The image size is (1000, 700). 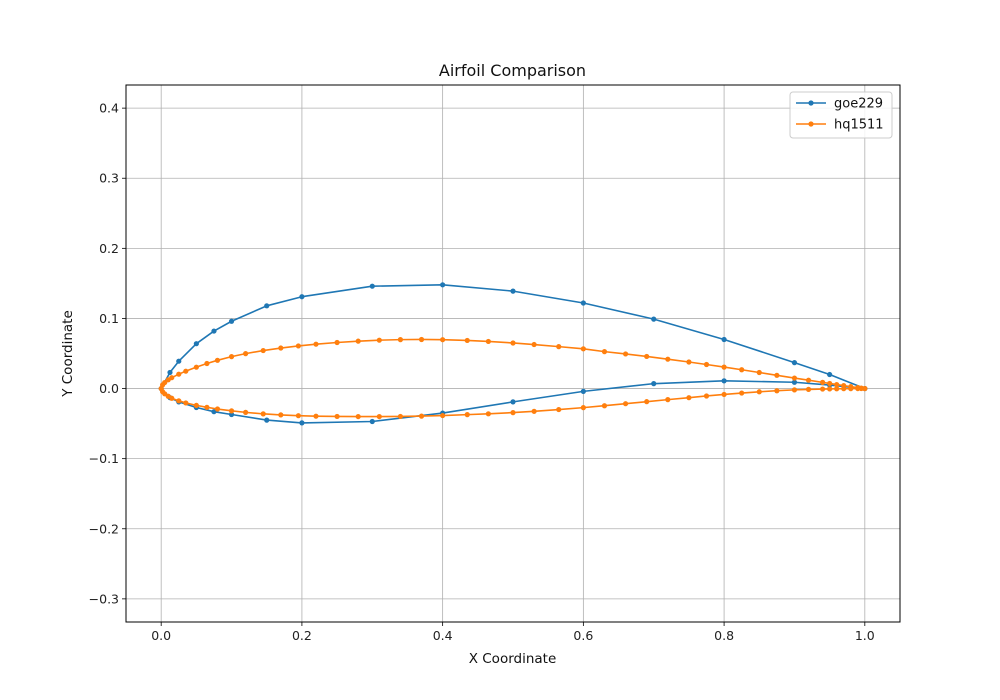 I want to click on y-tick-label: 0.2, so click(x=109, y=248).